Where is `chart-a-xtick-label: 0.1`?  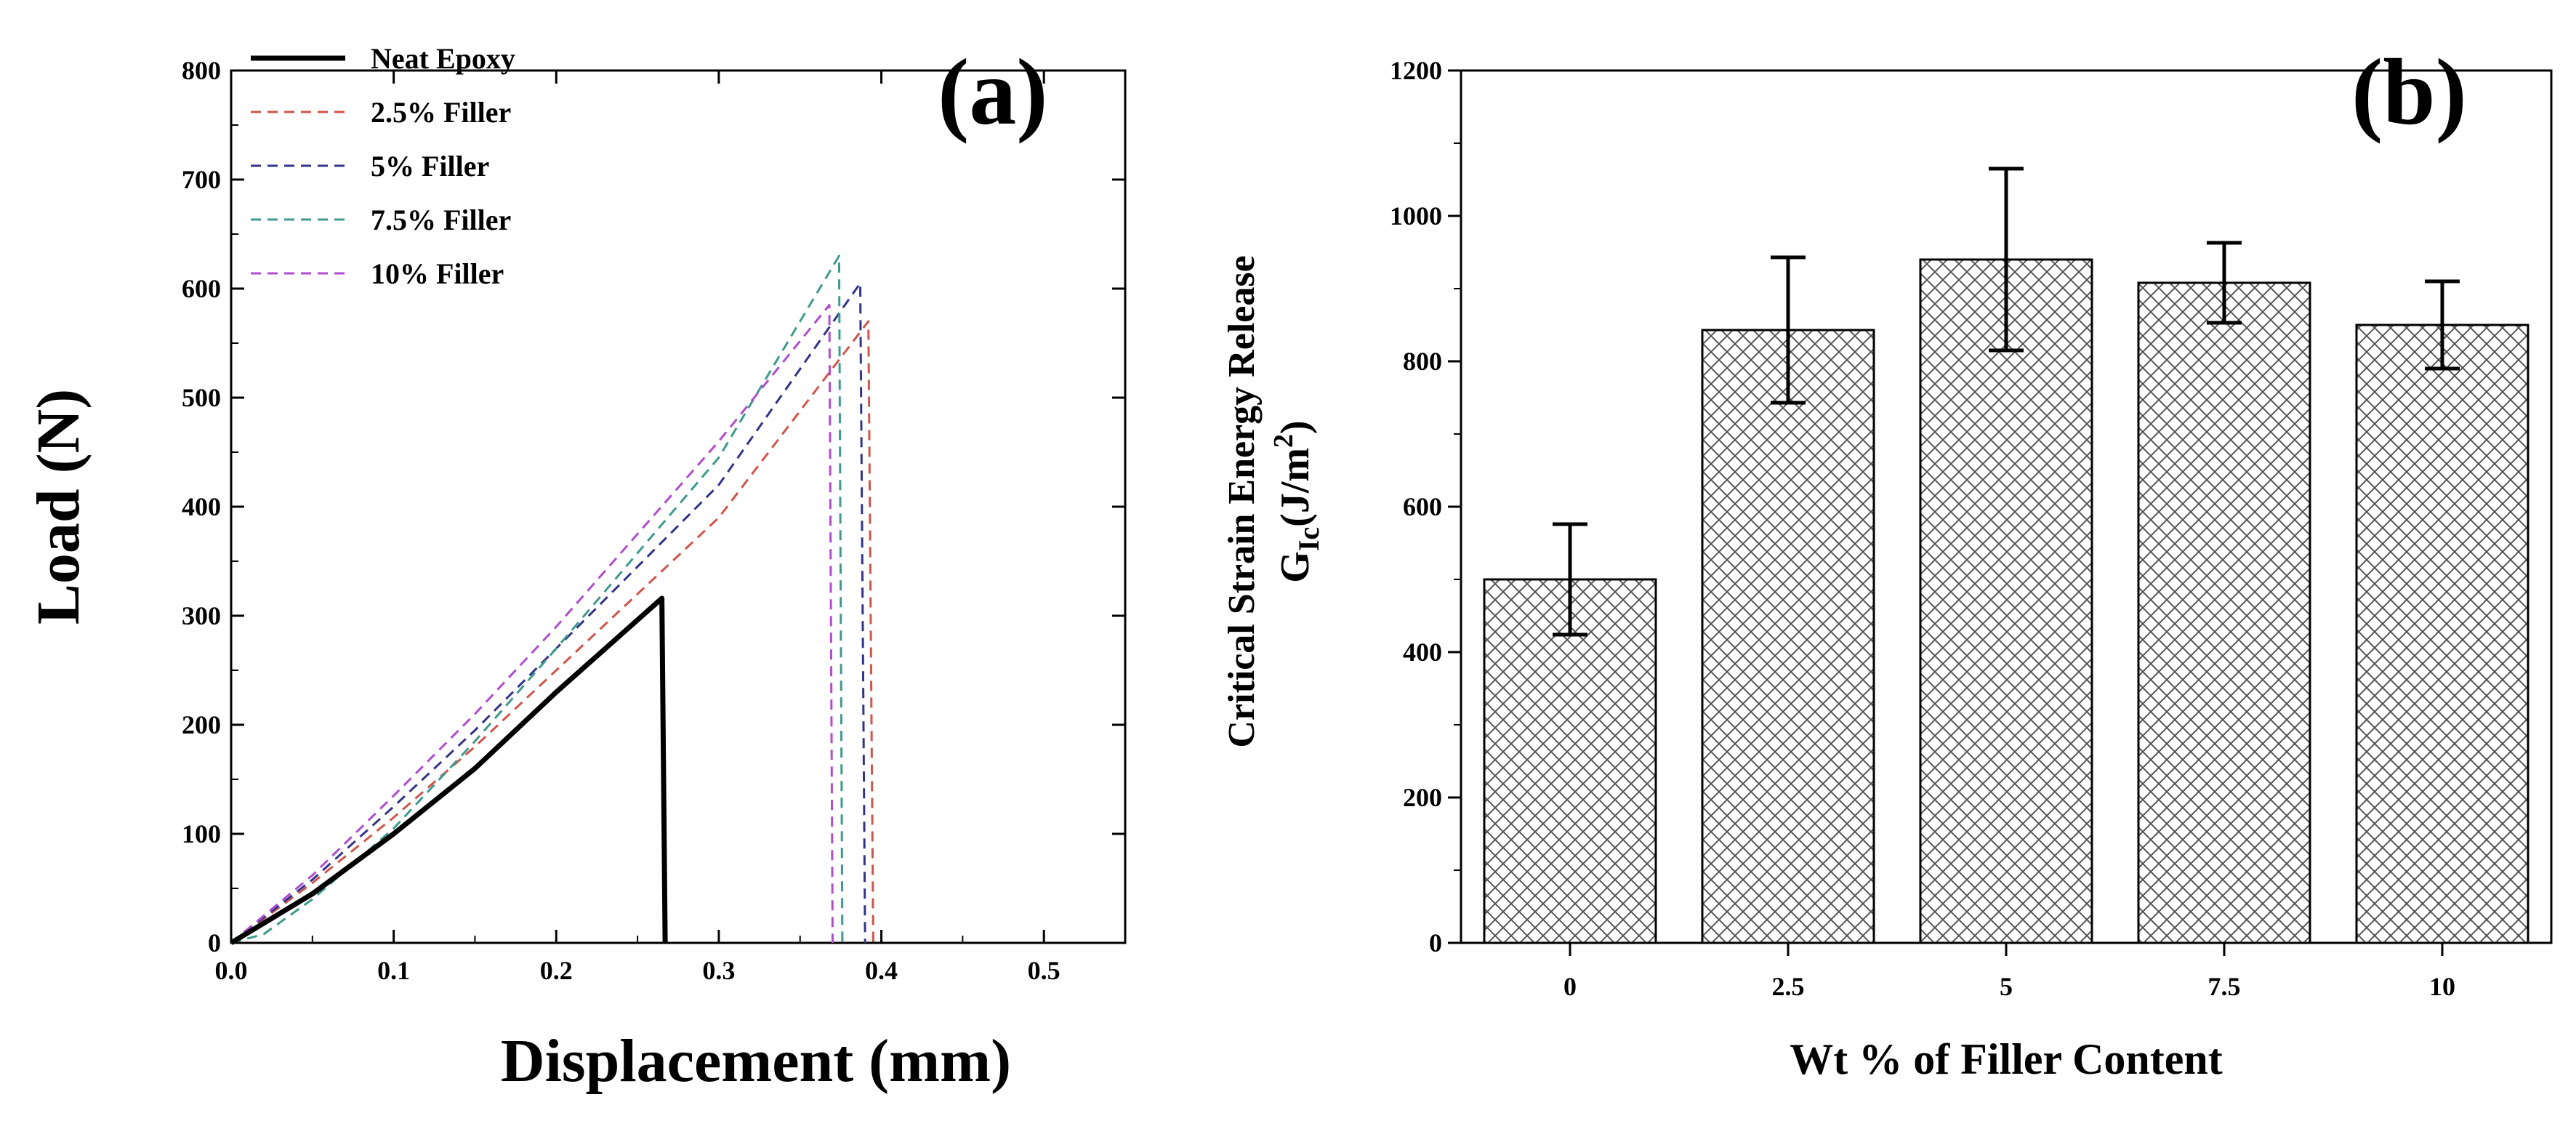 chart-a-xtick-label: 0.1 is located at coordinates (393, 970).